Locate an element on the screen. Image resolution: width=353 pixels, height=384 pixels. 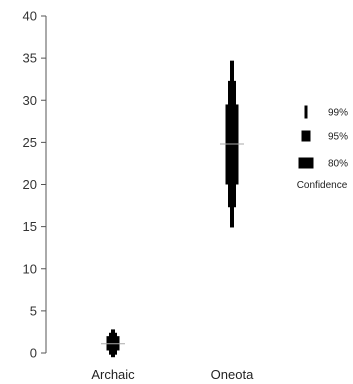
interval-group-archaic is located at coordinates (113, 343).